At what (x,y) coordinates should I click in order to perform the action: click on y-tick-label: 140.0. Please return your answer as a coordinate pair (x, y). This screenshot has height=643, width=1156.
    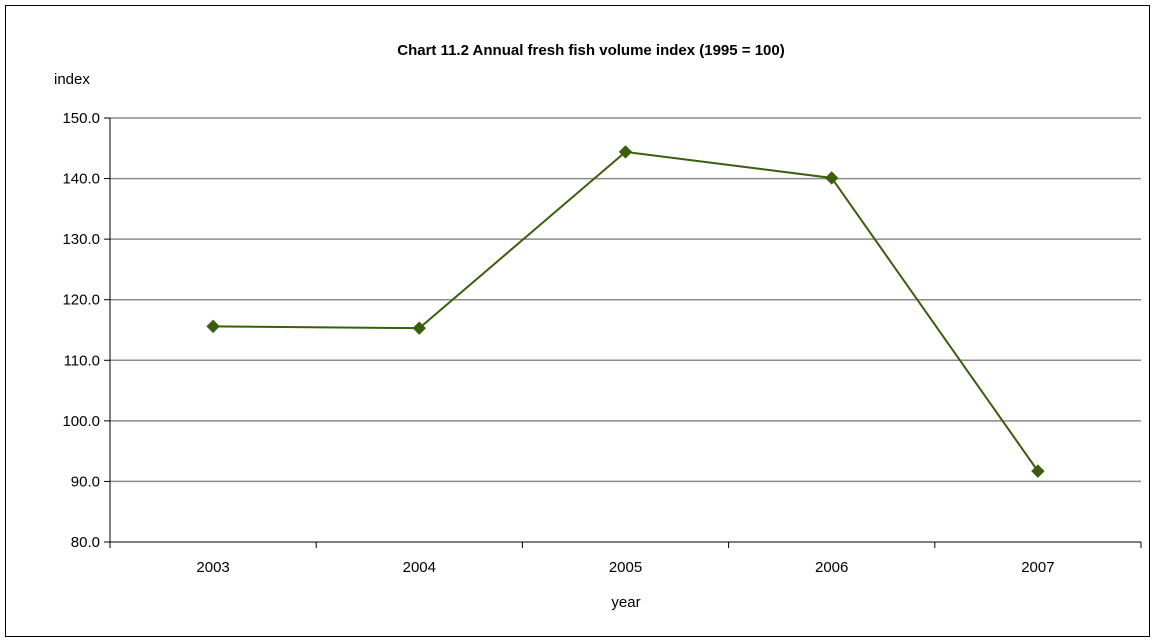
    Looking at the image, I should click on (81, 179).